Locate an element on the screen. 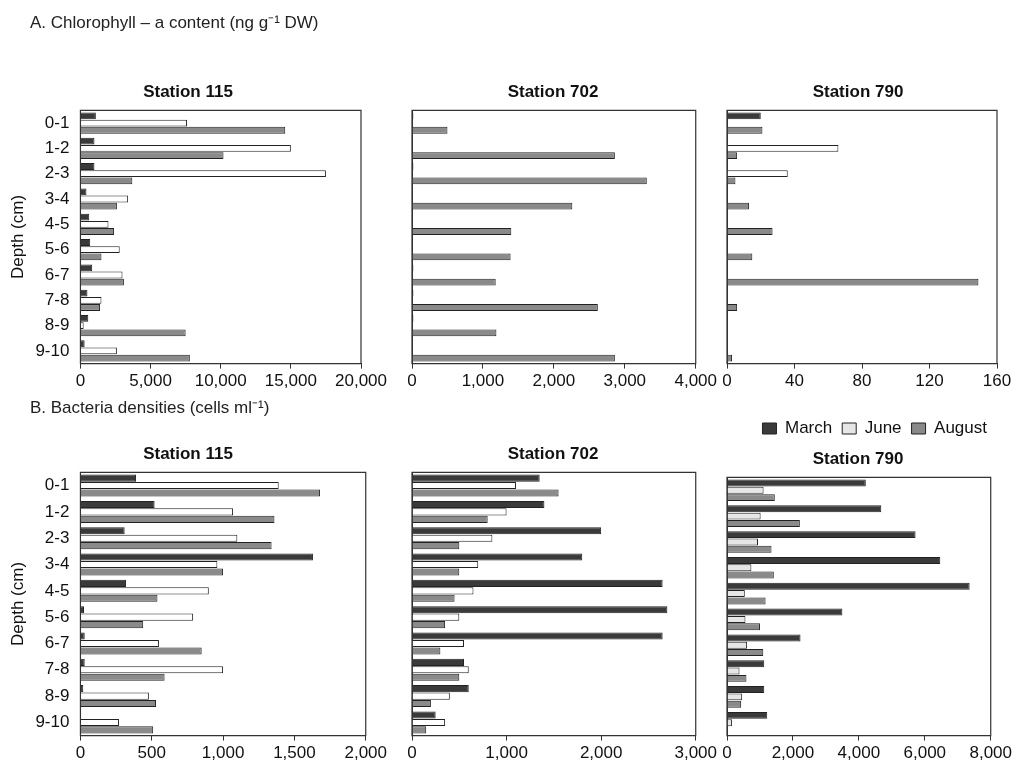 The height and width of the screenshot is (767, 1019). x-tick-label: 120 is located at coordinates (929, 381).